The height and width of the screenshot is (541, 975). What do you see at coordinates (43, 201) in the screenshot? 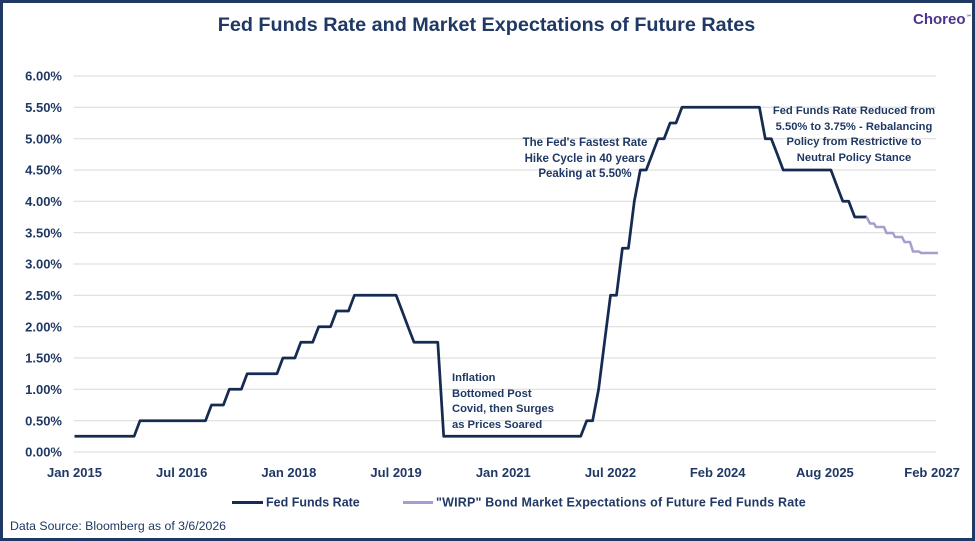
I see `svg-text: 4.00%` at bounding box center [43, 201].